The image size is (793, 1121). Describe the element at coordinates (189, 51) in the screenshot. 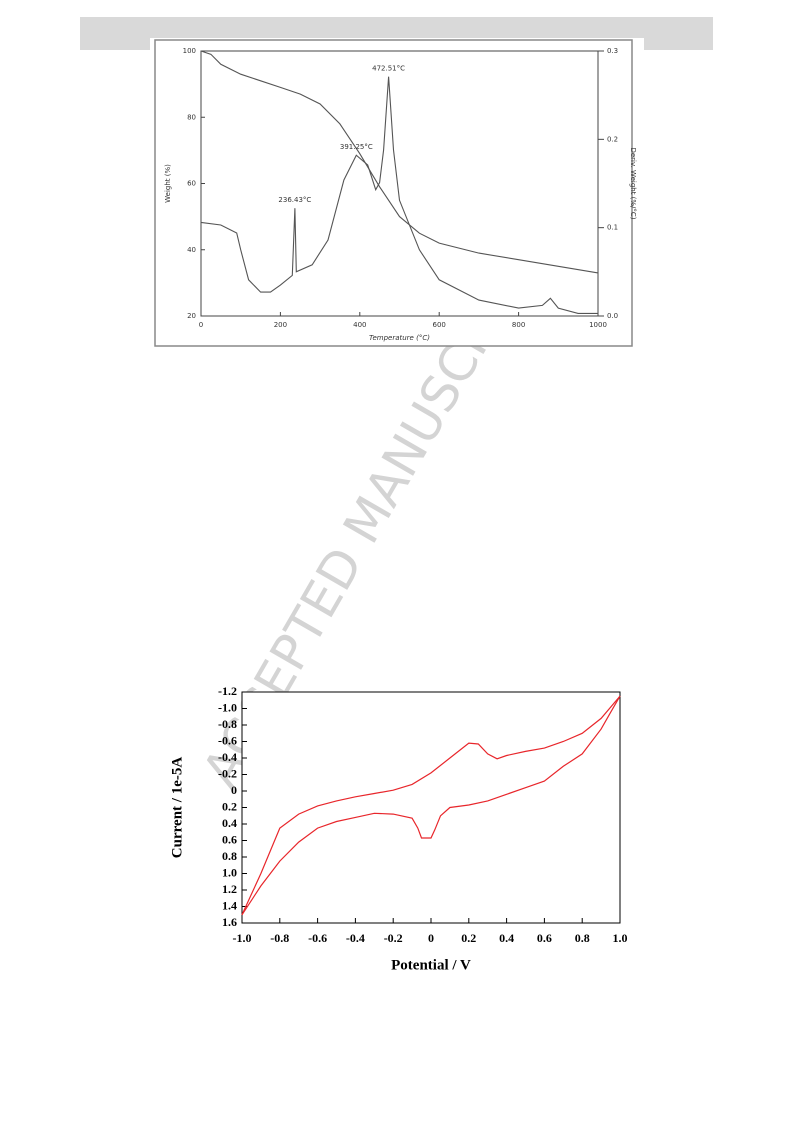

I see `y-tick-label: 100` at that location.